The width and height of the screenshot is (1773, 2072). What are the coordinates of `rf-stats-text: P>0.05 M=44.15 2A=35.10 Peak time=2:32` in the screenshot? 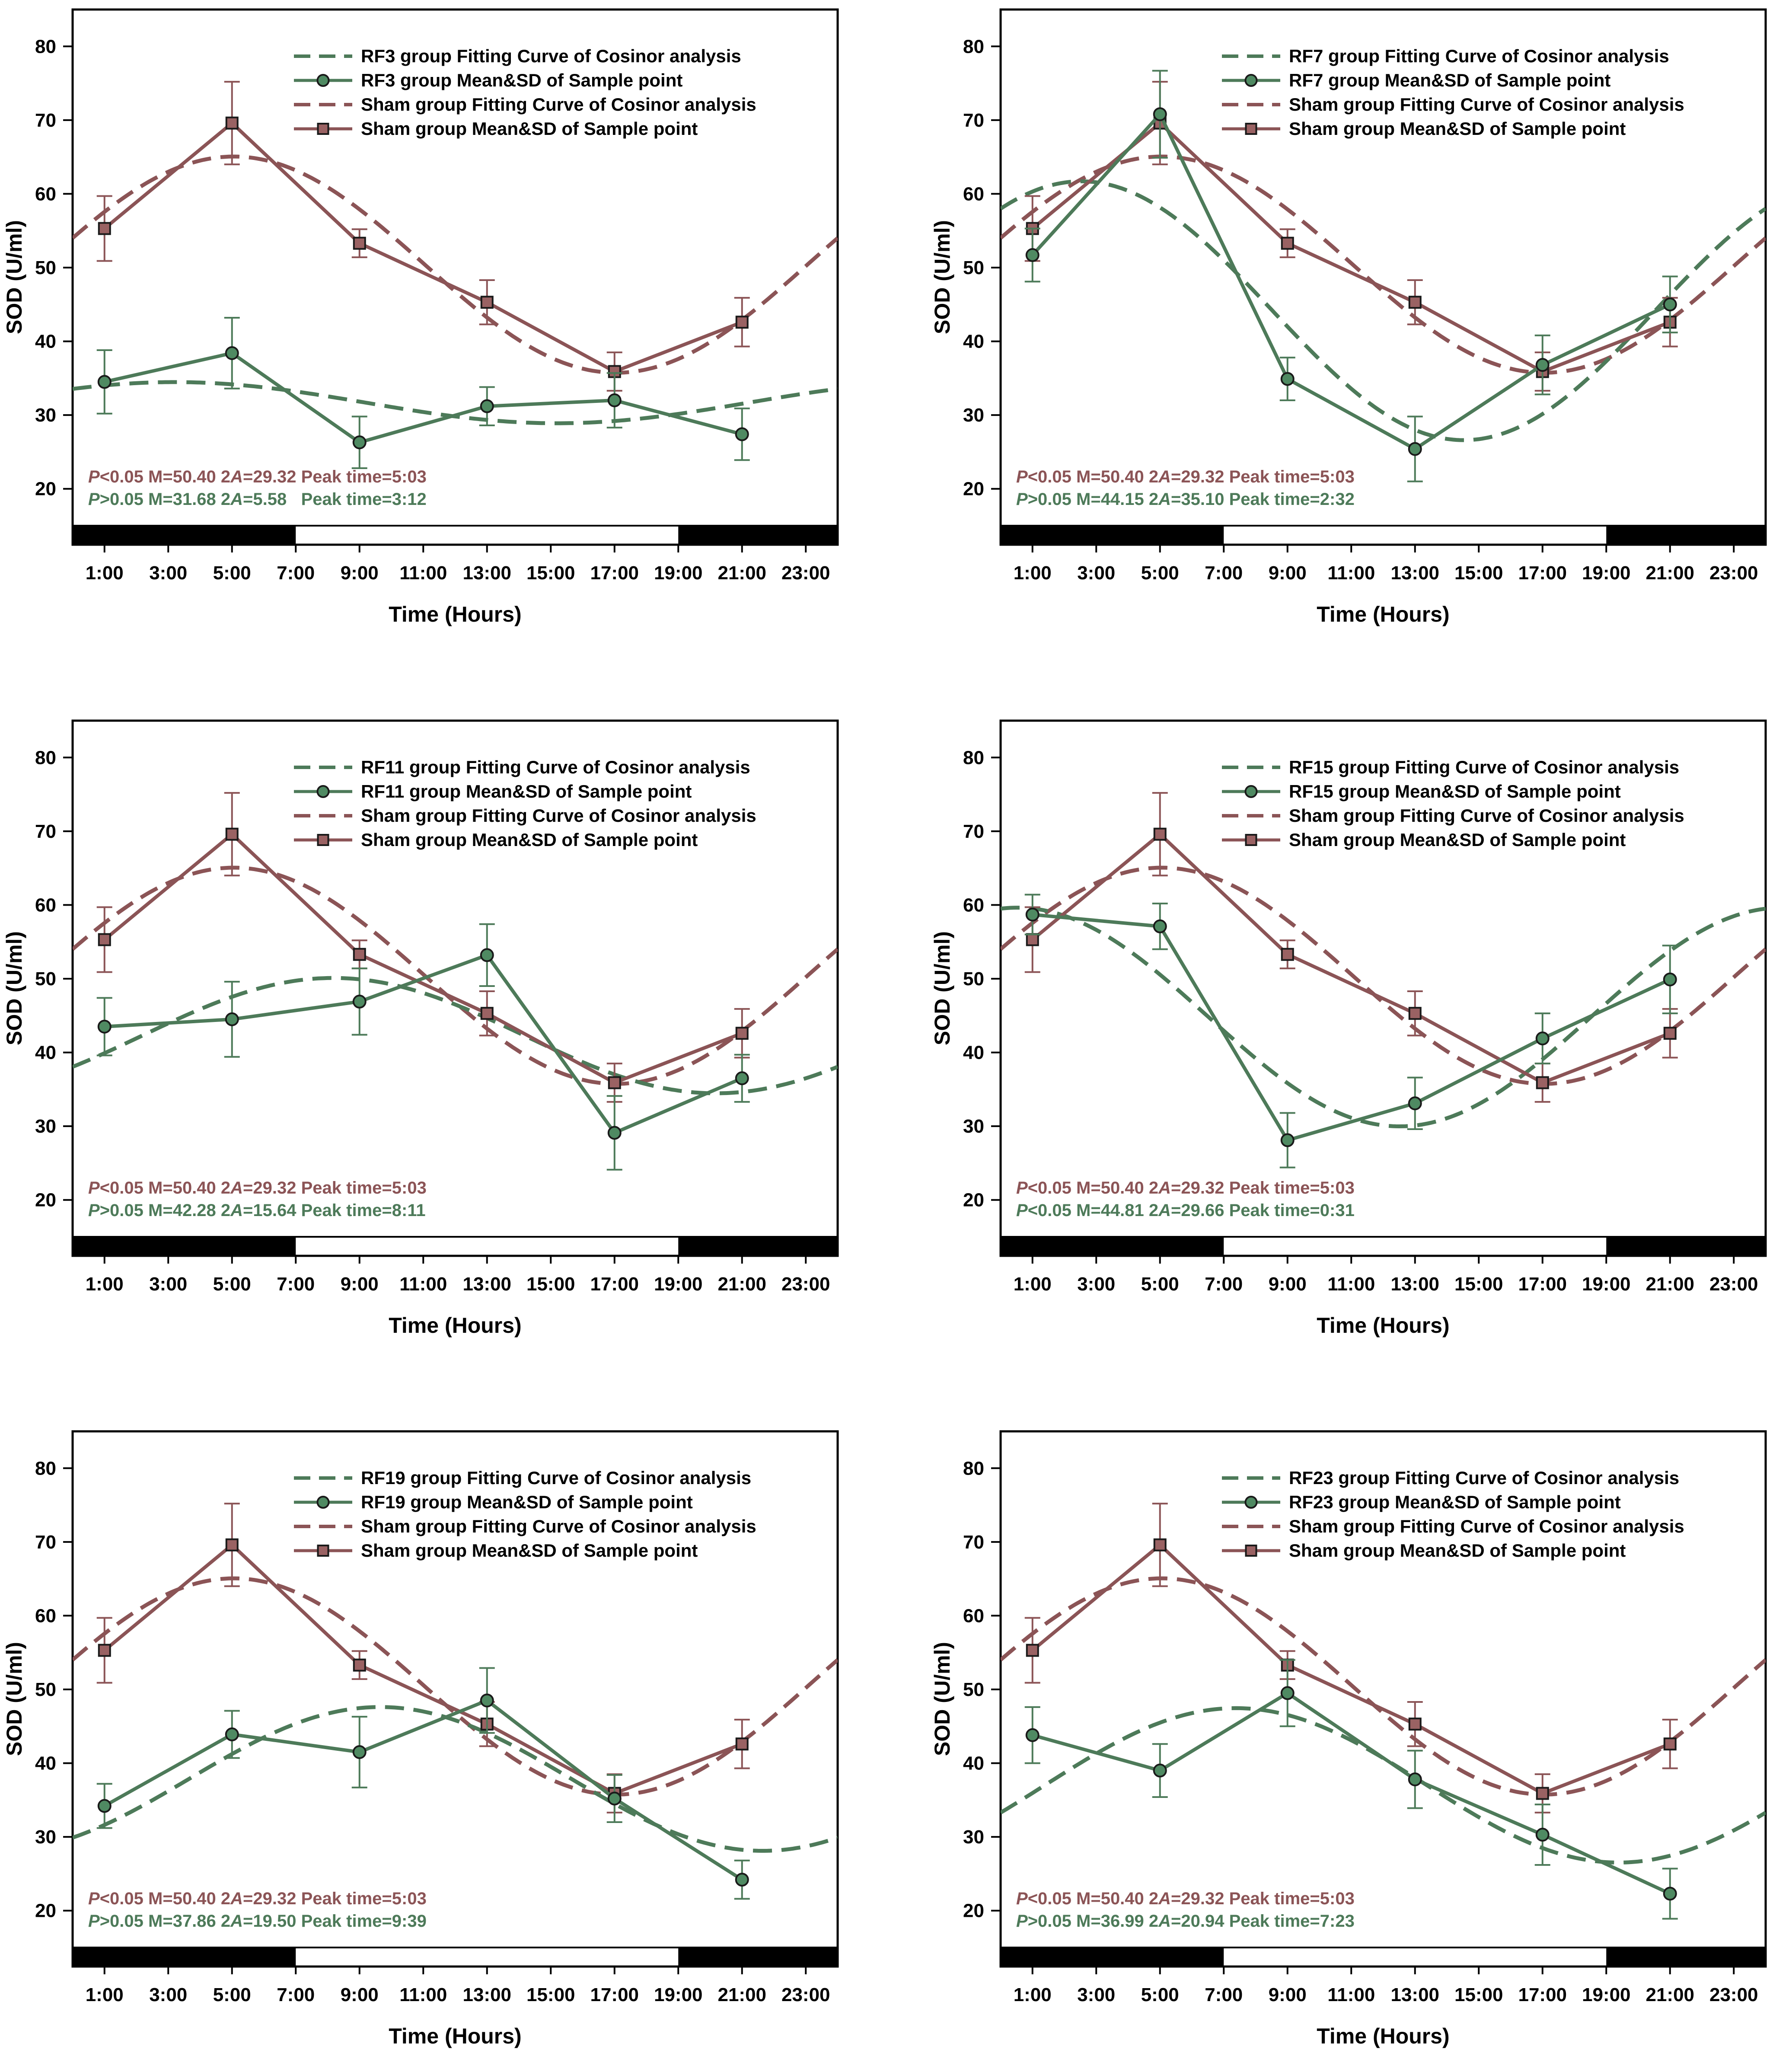 It's located at (1185, 499).